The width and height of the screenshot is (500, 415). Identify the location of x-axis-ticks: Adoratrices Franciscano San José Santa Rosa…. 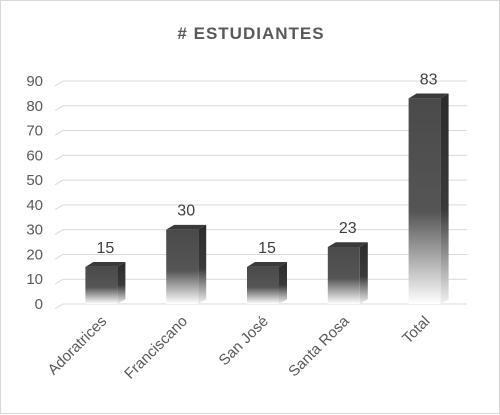
(239, 347).